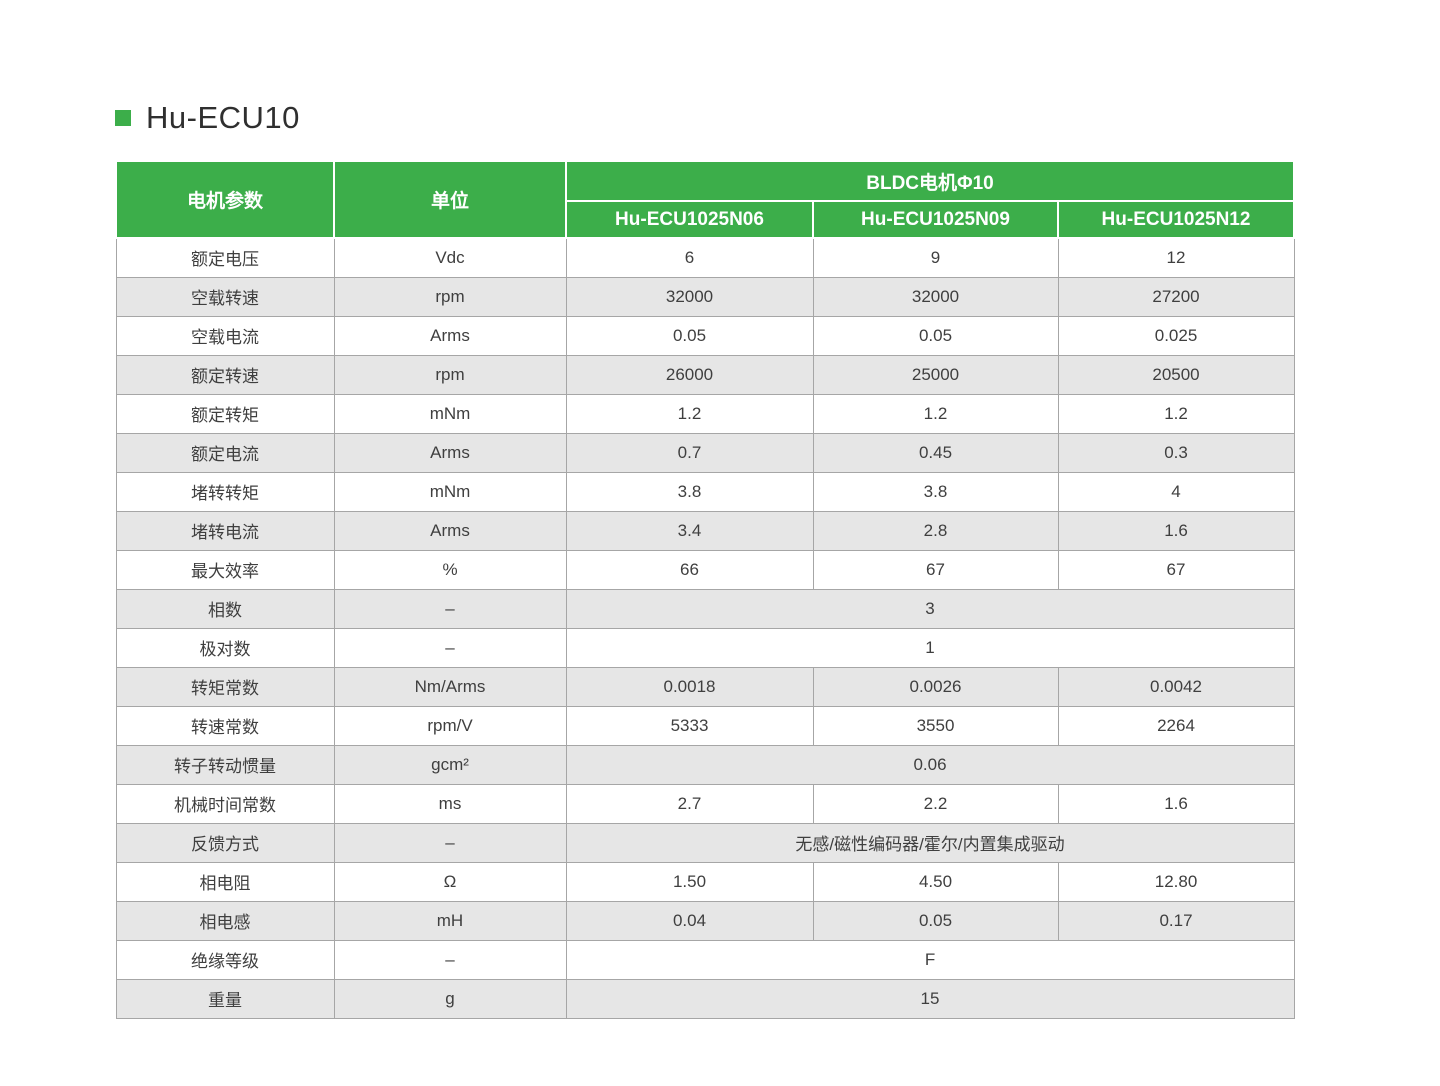  I want to click on value-cell-model-2: 0.05, so click(935, 335).